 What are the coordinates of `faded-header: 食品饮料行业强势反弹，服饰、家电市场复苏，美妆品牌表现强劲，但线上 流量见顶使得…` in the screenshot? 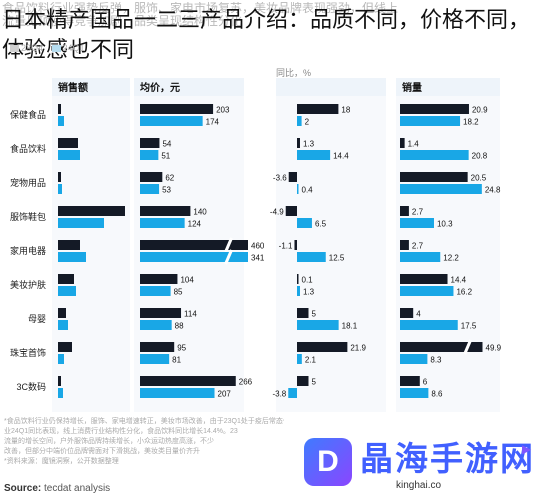 It's located at (275, 15).